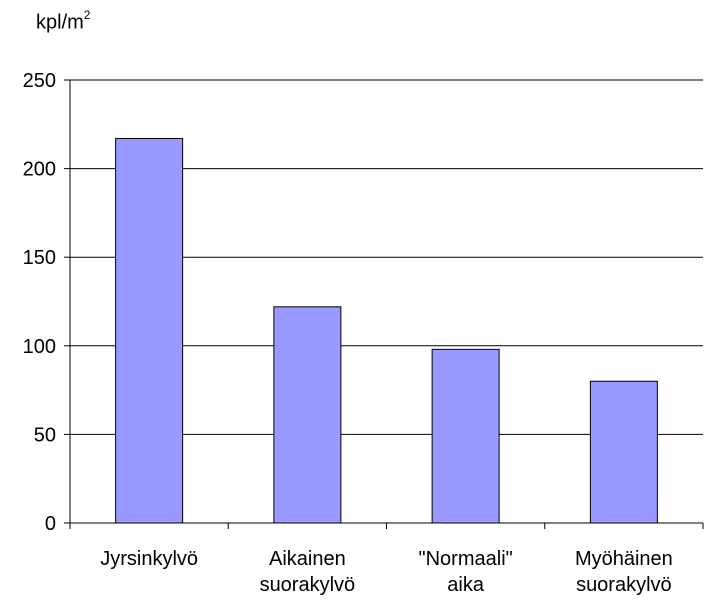 The image size is (720, 603). I want to click on x-tick-label: aika, so click(466, 585).